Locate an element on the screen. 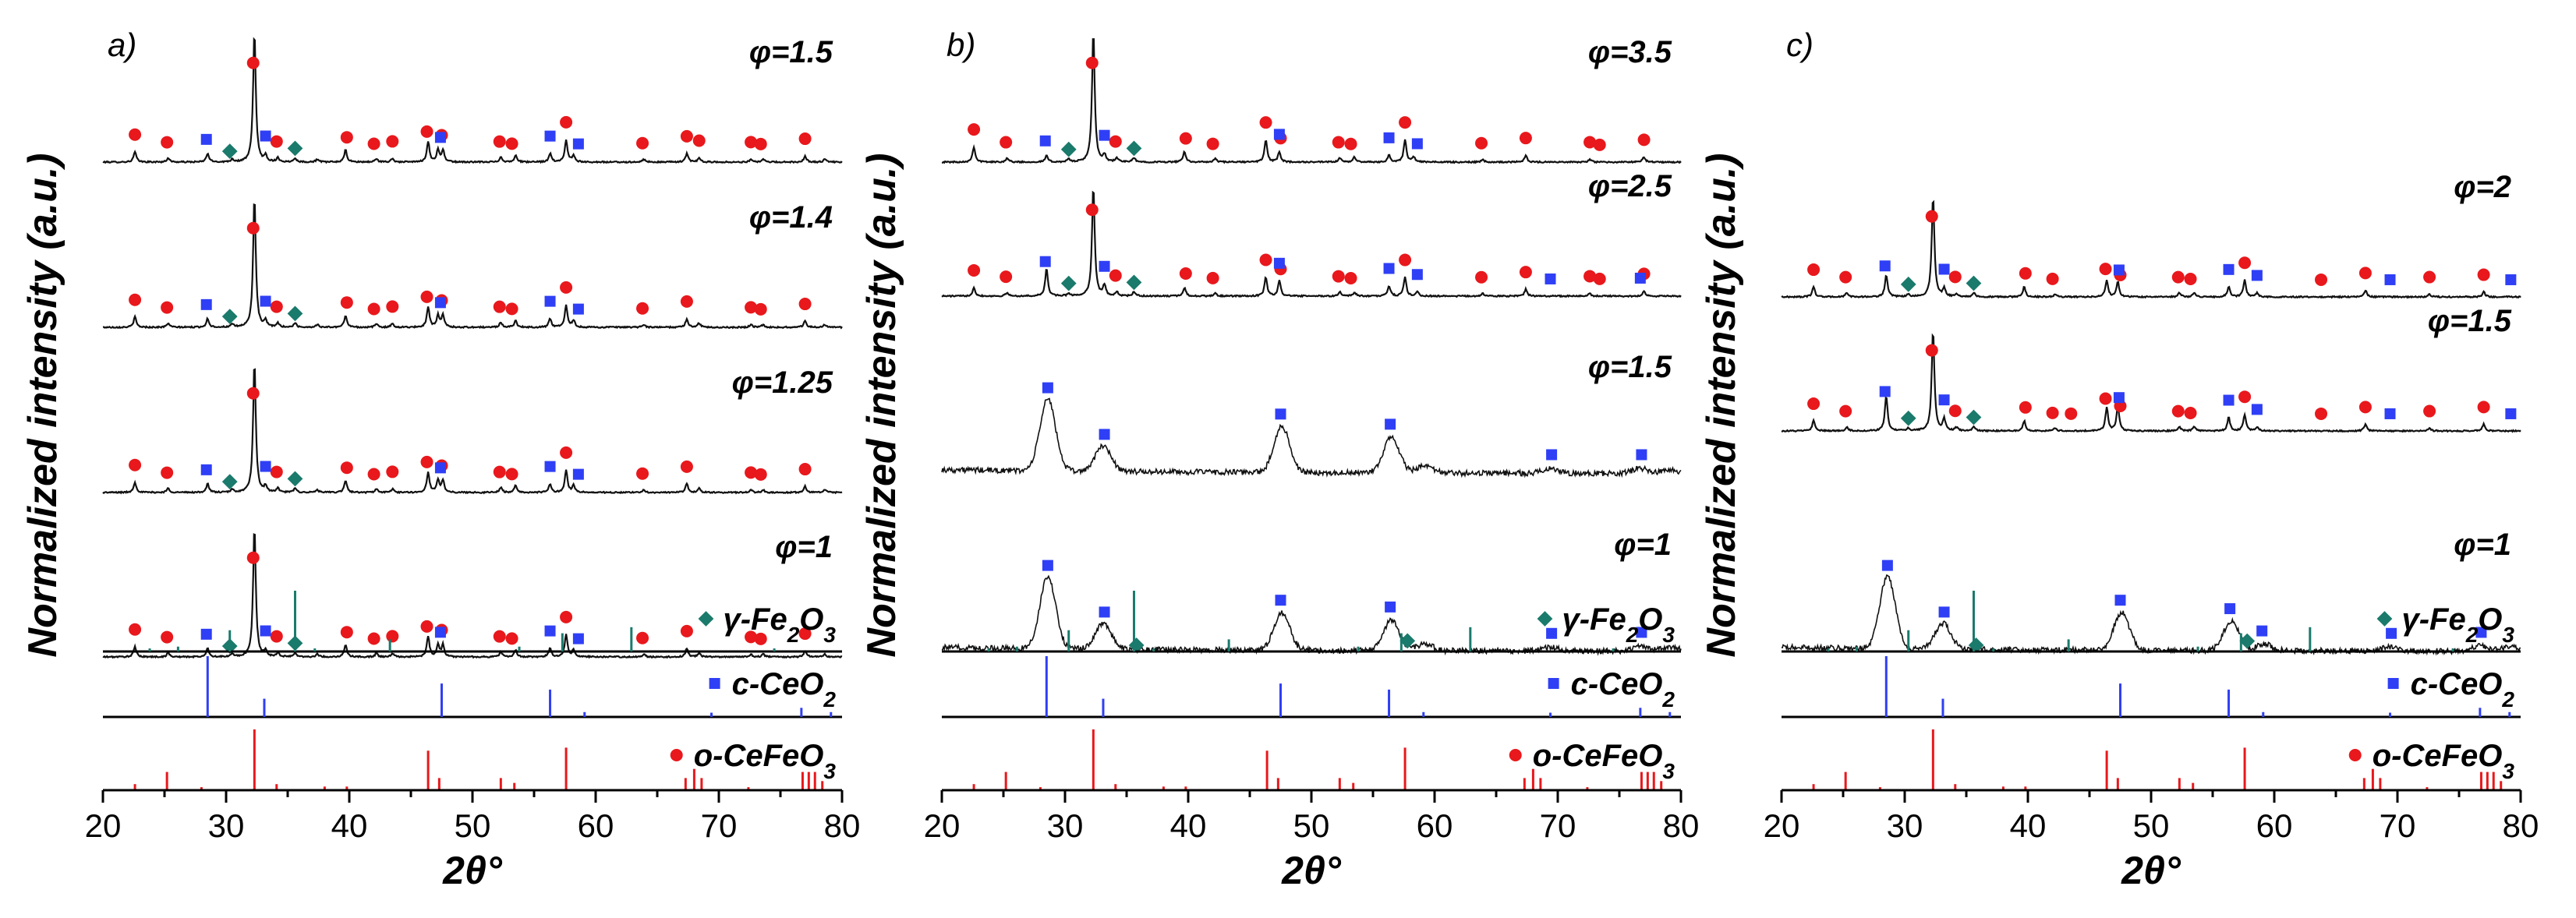 Image resolution: width=2576 pixels, height=918 pixels. legend-marker-c is located at coordinates (714, 684).